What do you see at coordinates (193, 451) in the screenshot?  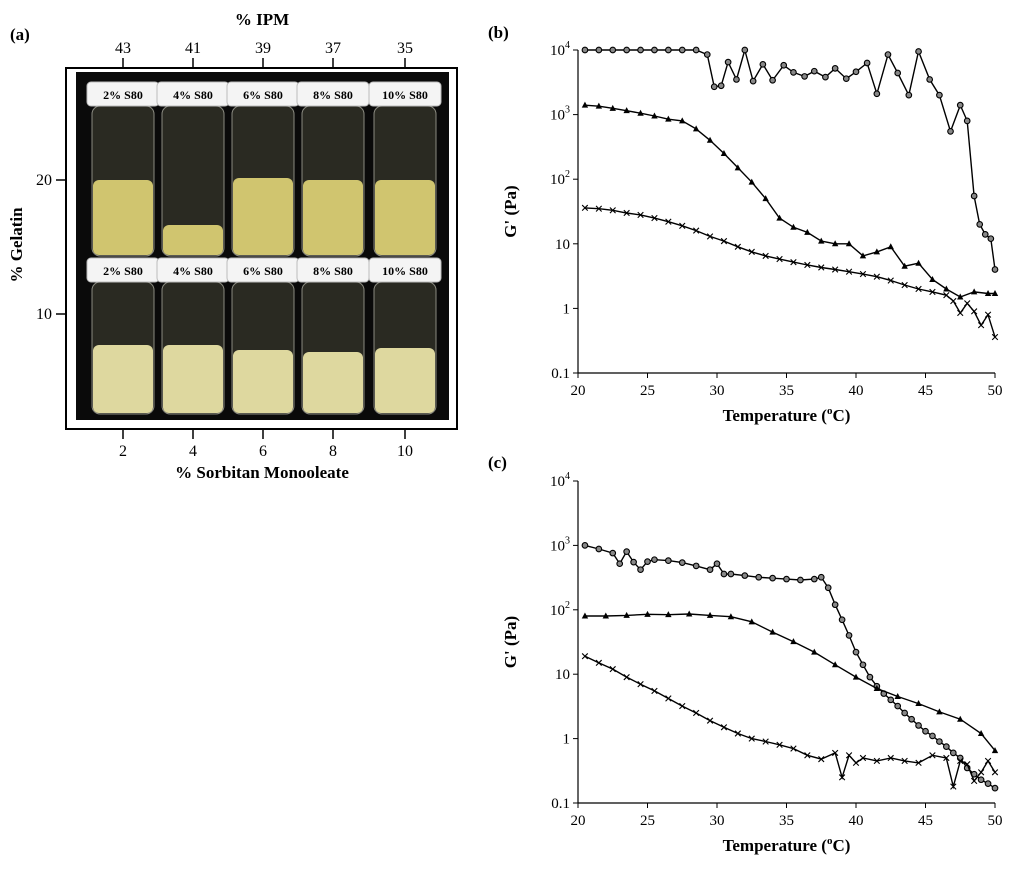 I see `bottom-tick-label: 4` at bounding box center [193, 451].